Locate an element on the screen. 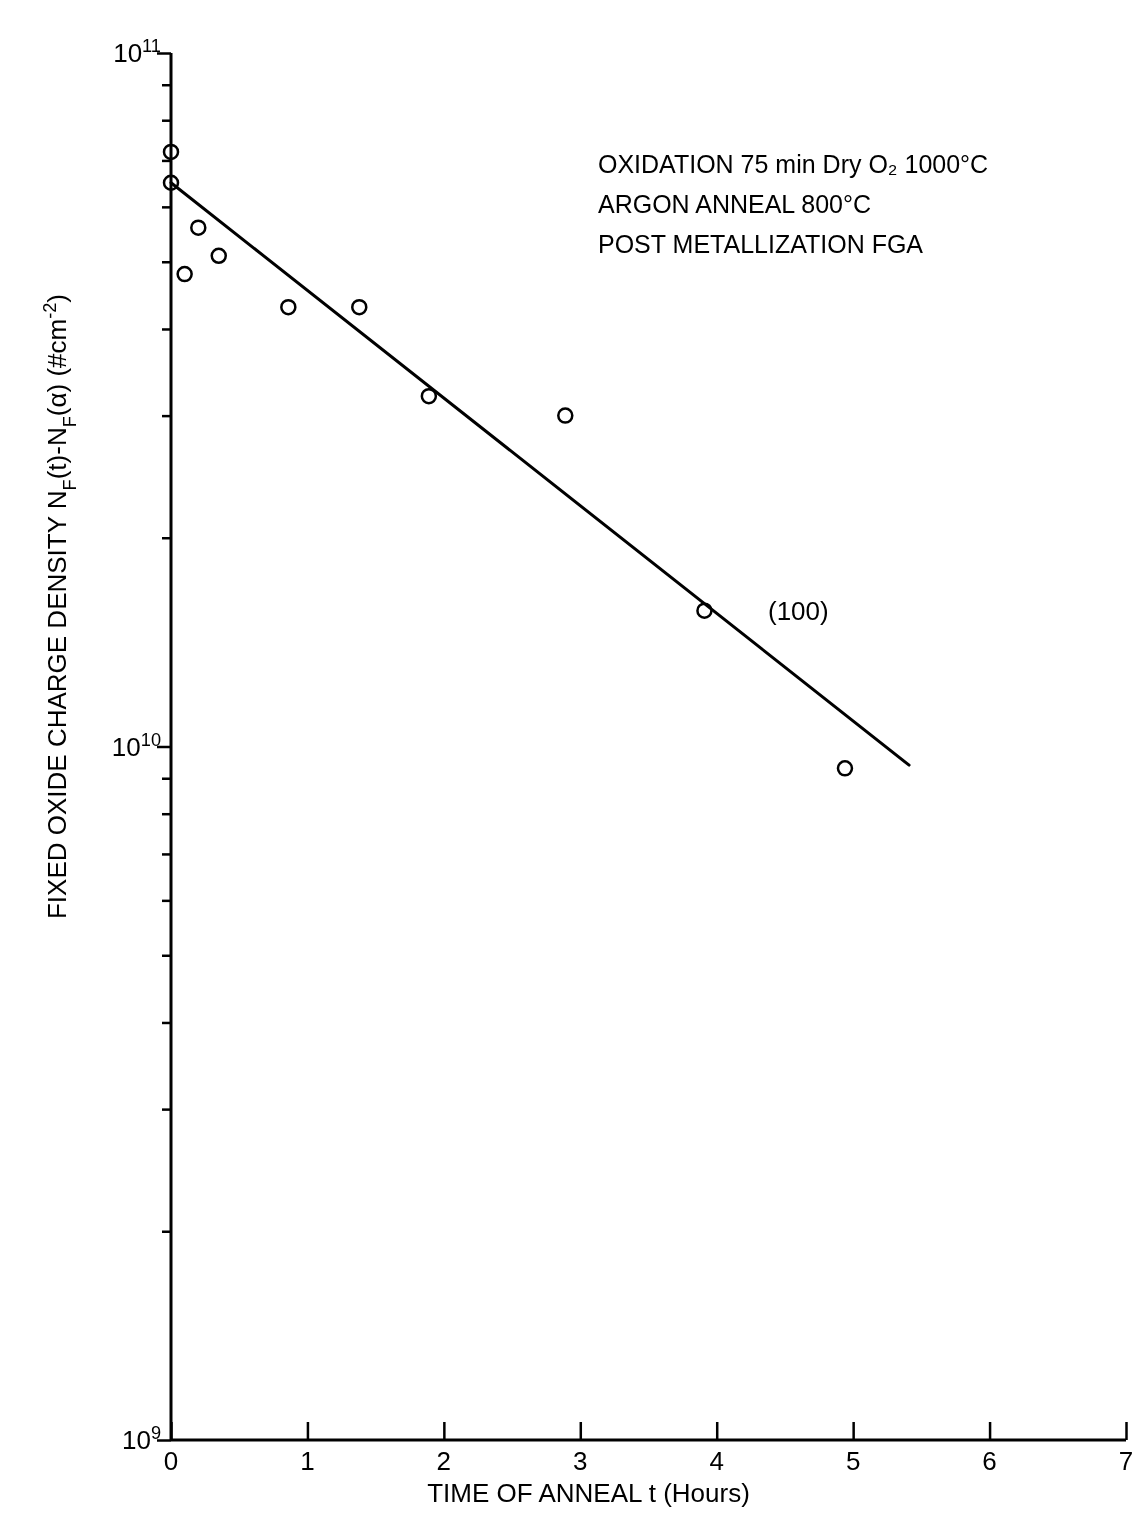 The width and height of the screenshot is (1147, 1514). x-tick-label: 2 is located at coordinates (444, 1461).